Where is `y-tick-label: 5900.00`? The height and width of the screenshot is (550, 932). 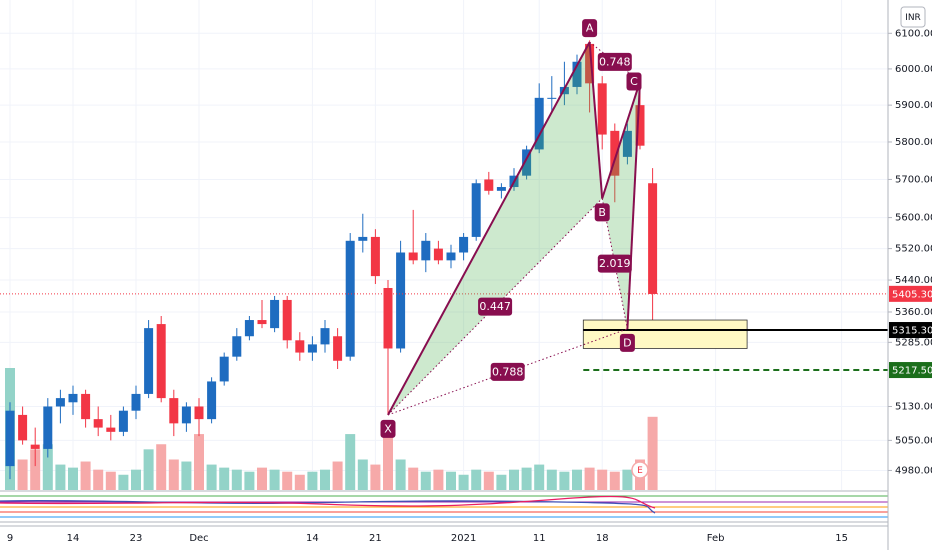
y-tick-label: 5900.00 is located at coordinates (913, 105).